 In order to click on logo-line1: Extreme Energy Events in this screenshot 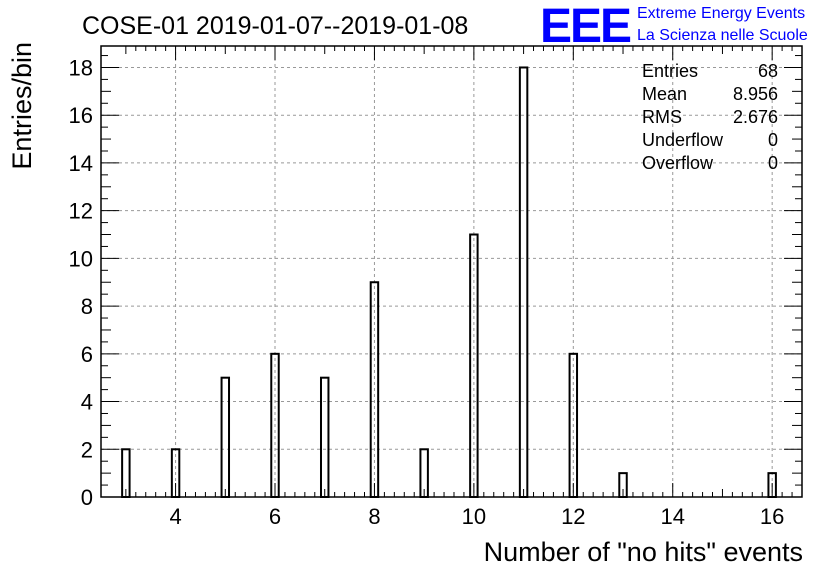, I will do `click(721, 13)`.